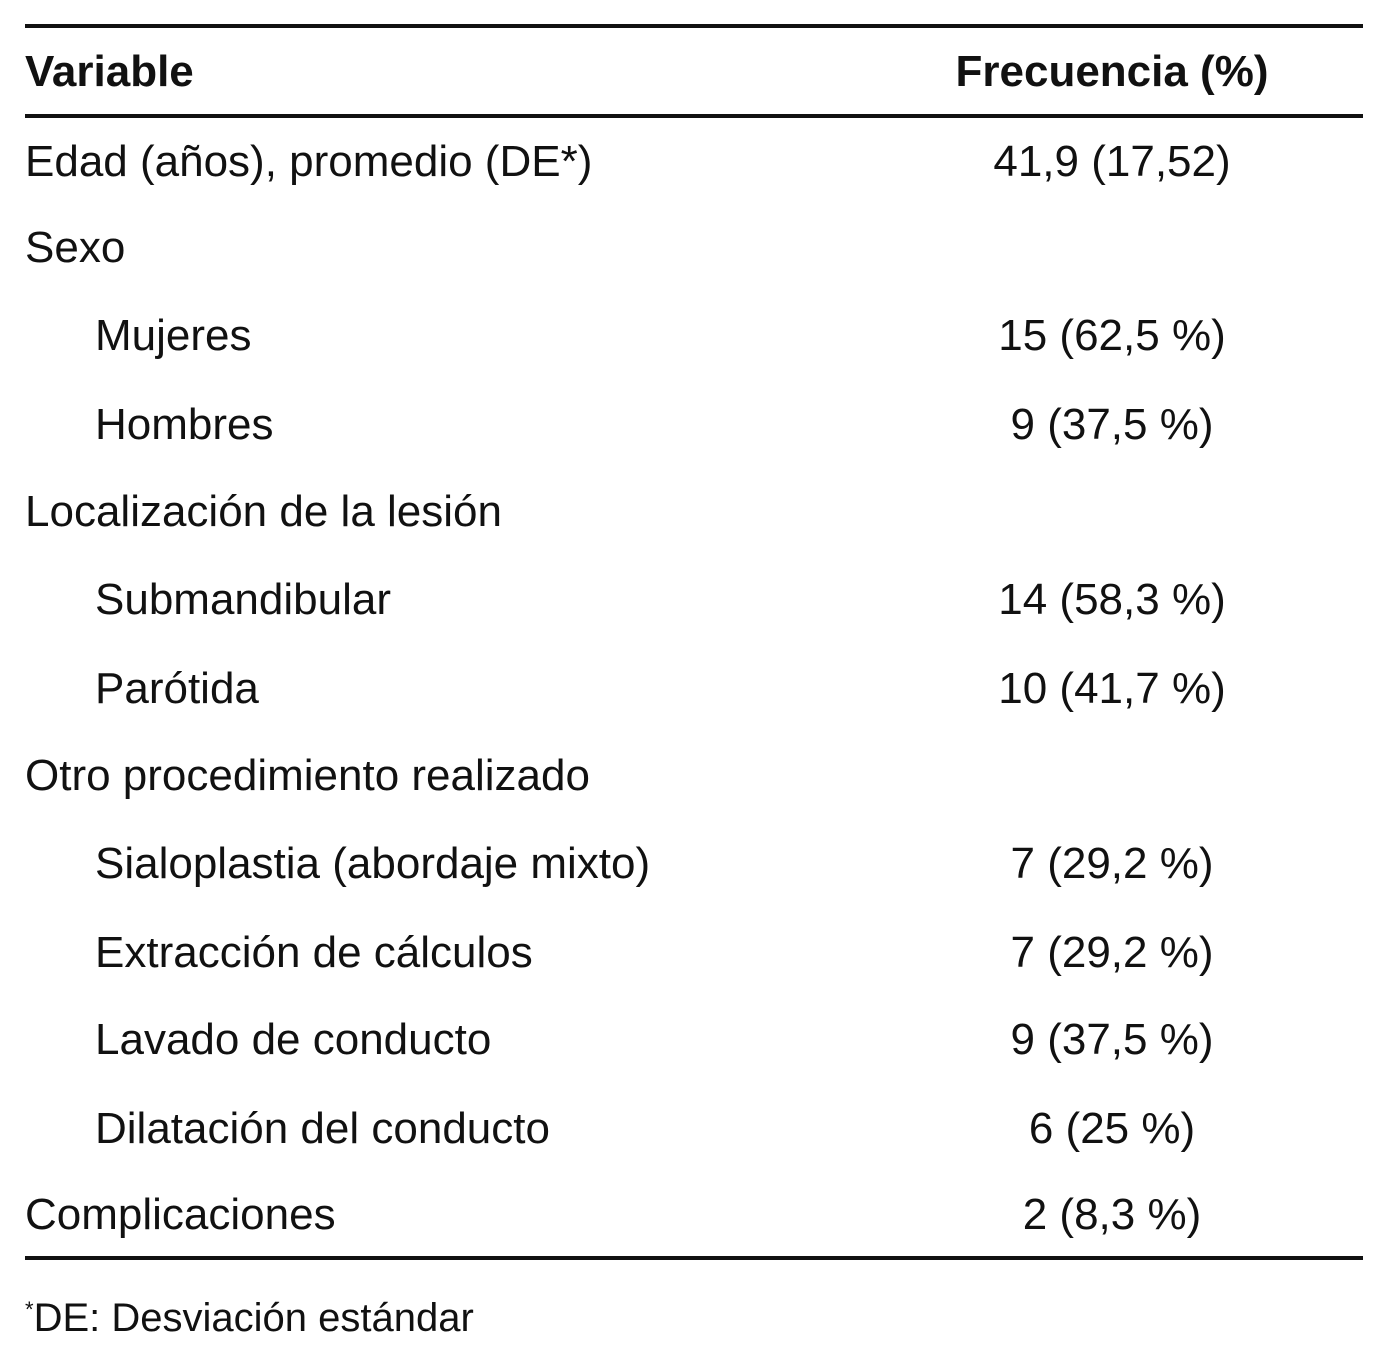 This screenshot has height=1367, width=1400. Describe the element at coordinates (700, 953) in the screenshot. I see `table-row: Extracción de cálculos 7 (29,2 %)` at that location.